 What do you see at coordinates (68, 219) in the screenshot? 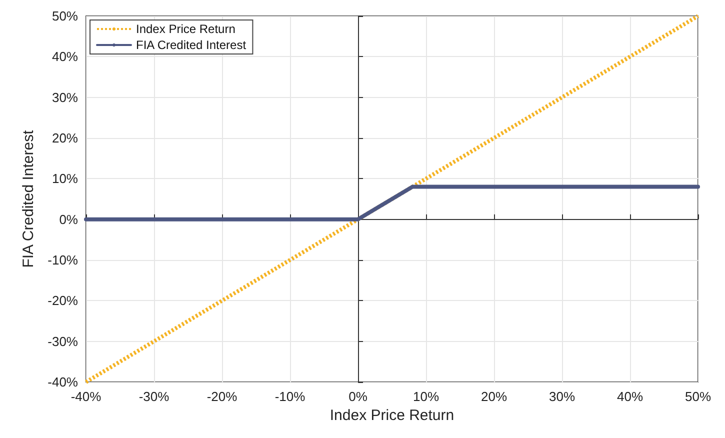
I see `y-tick-label: 0%` at bounding box center [68, 219].